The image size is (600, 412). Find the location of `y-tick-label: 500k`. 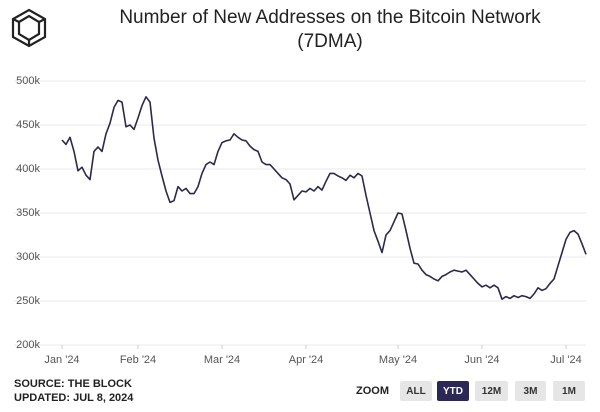

y-tick-label: 500k is located at coordinates (28, 81).